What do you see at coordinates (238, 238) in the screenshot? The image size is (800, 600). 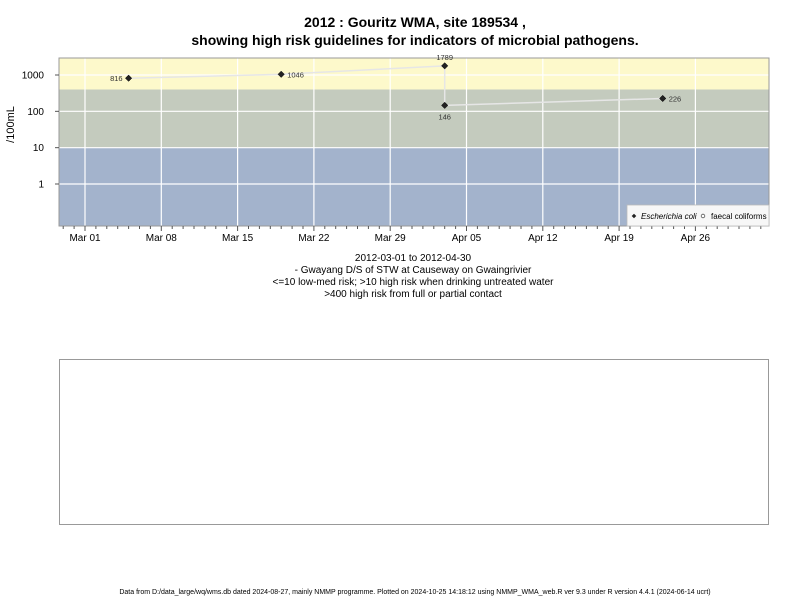 I see `x-tick-label-2: Mar 15` at bounding box center [238, 238].